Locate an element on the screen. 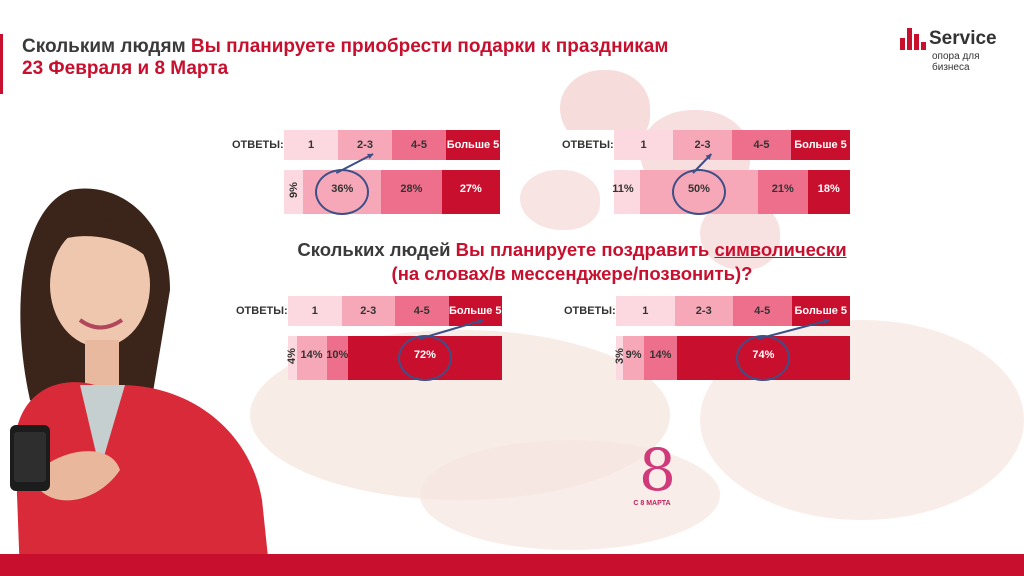 This screenshot has width=1024, height=576. rose-decoration is located at coordinates (560, 200).